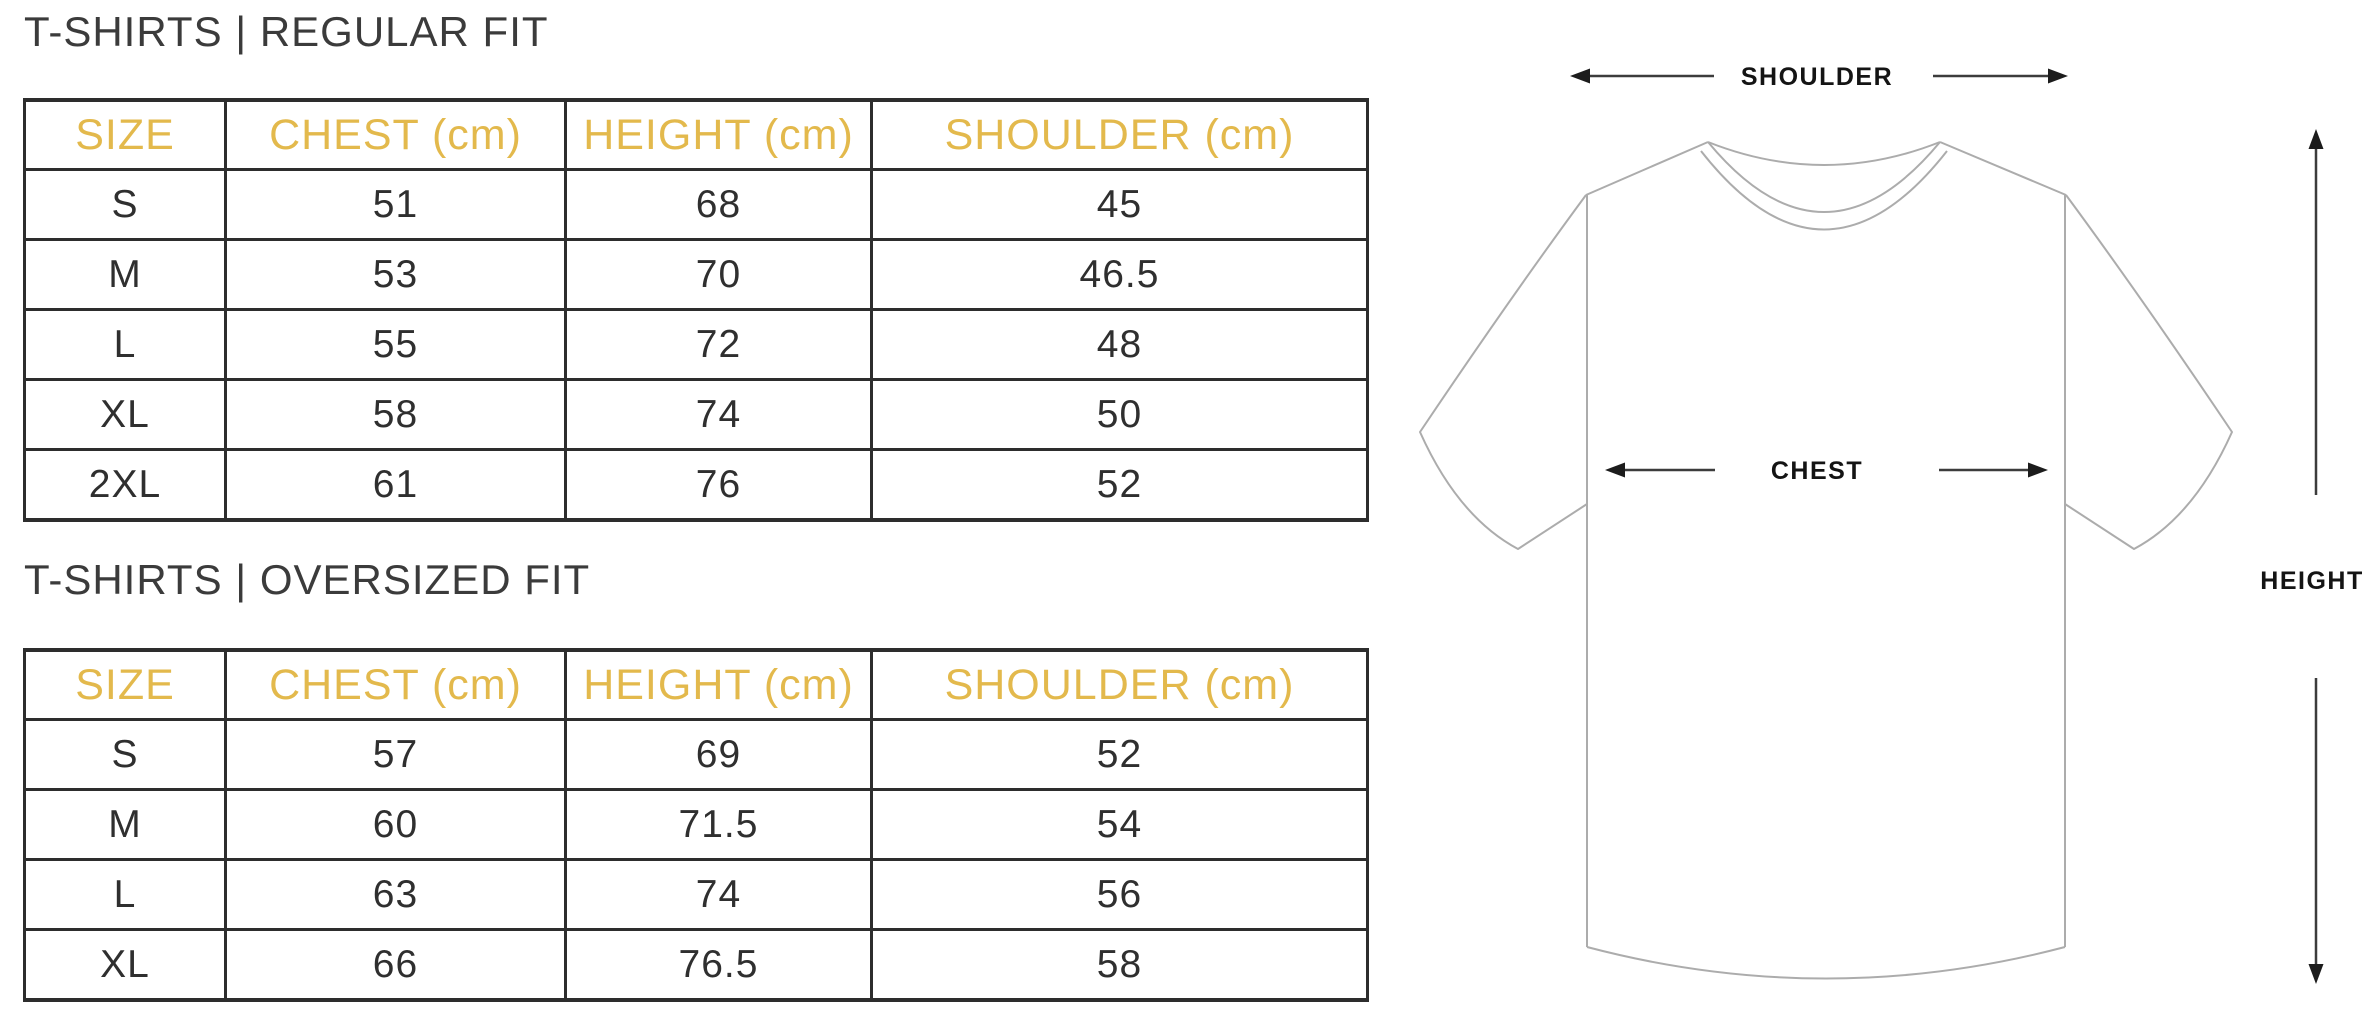  I want to click on height-cell: 76.5, so click(718, 965).